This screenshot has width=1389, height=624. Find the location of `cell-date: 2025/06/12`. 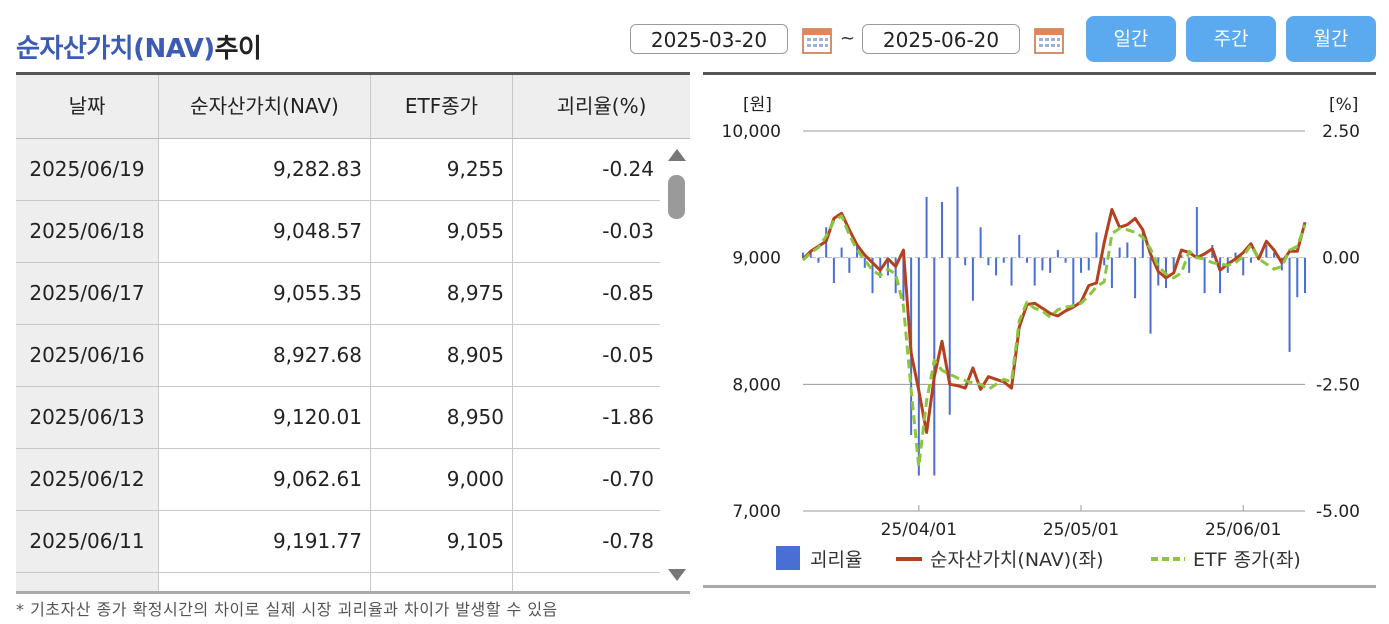

cell-date: 2025/06/12 is located at coordinates (87, 479).